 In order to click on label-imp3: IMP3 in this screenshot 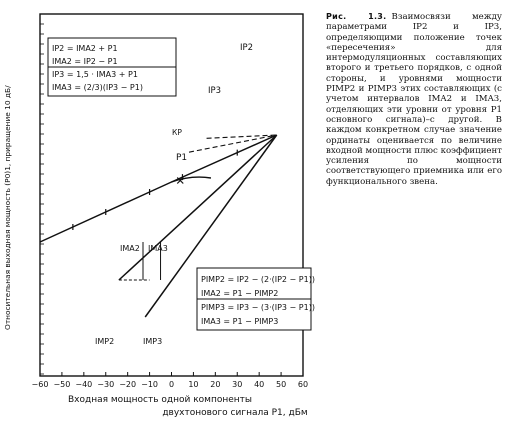, I will do `click(152, 341)`.